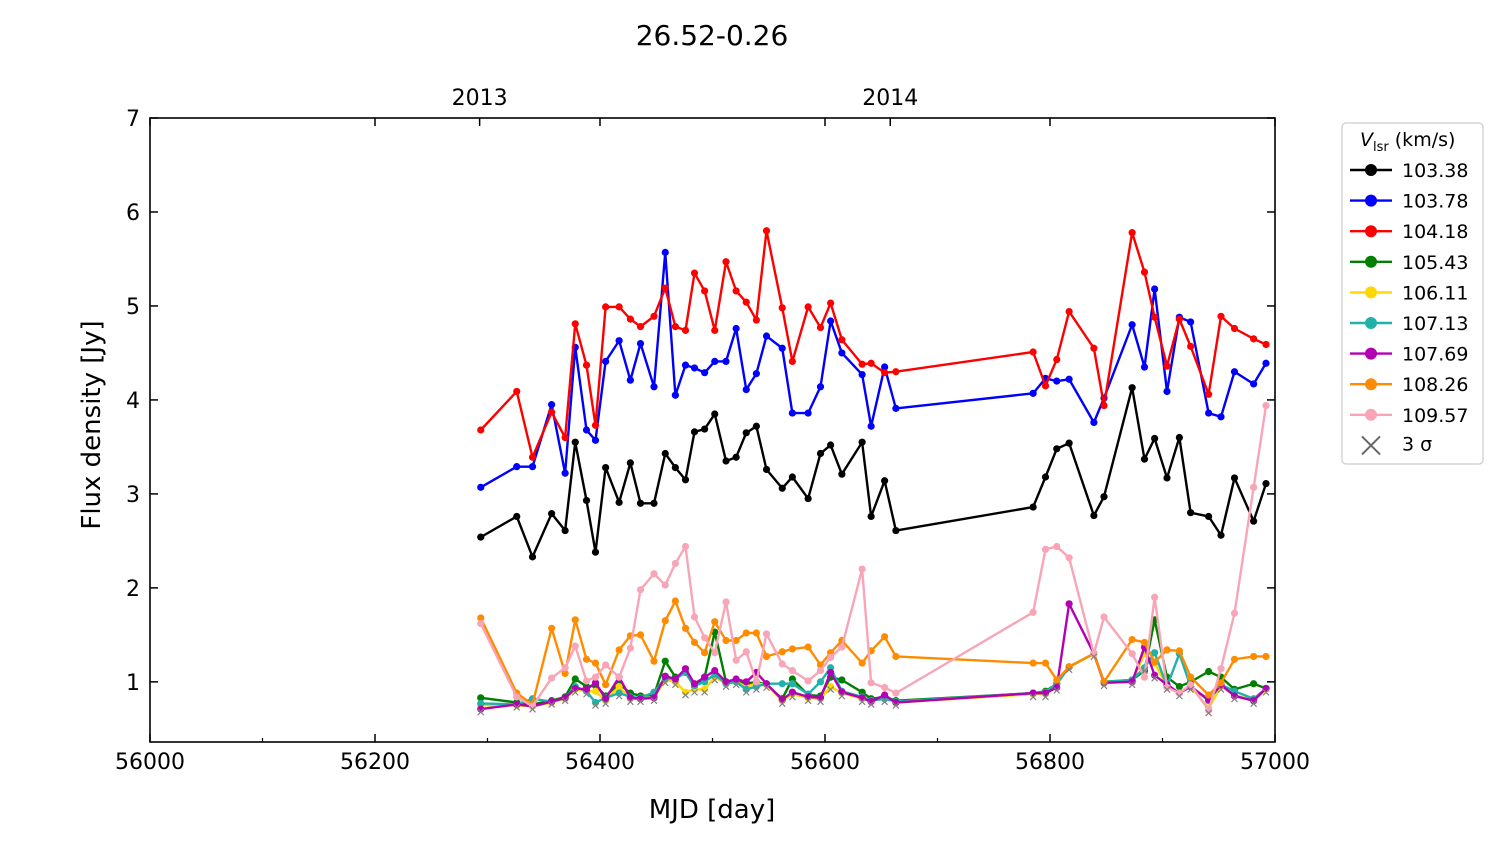  Describe the element at coordinates (1435, 232) in the screenshot. I see `legend-label: 104.18` at that location.